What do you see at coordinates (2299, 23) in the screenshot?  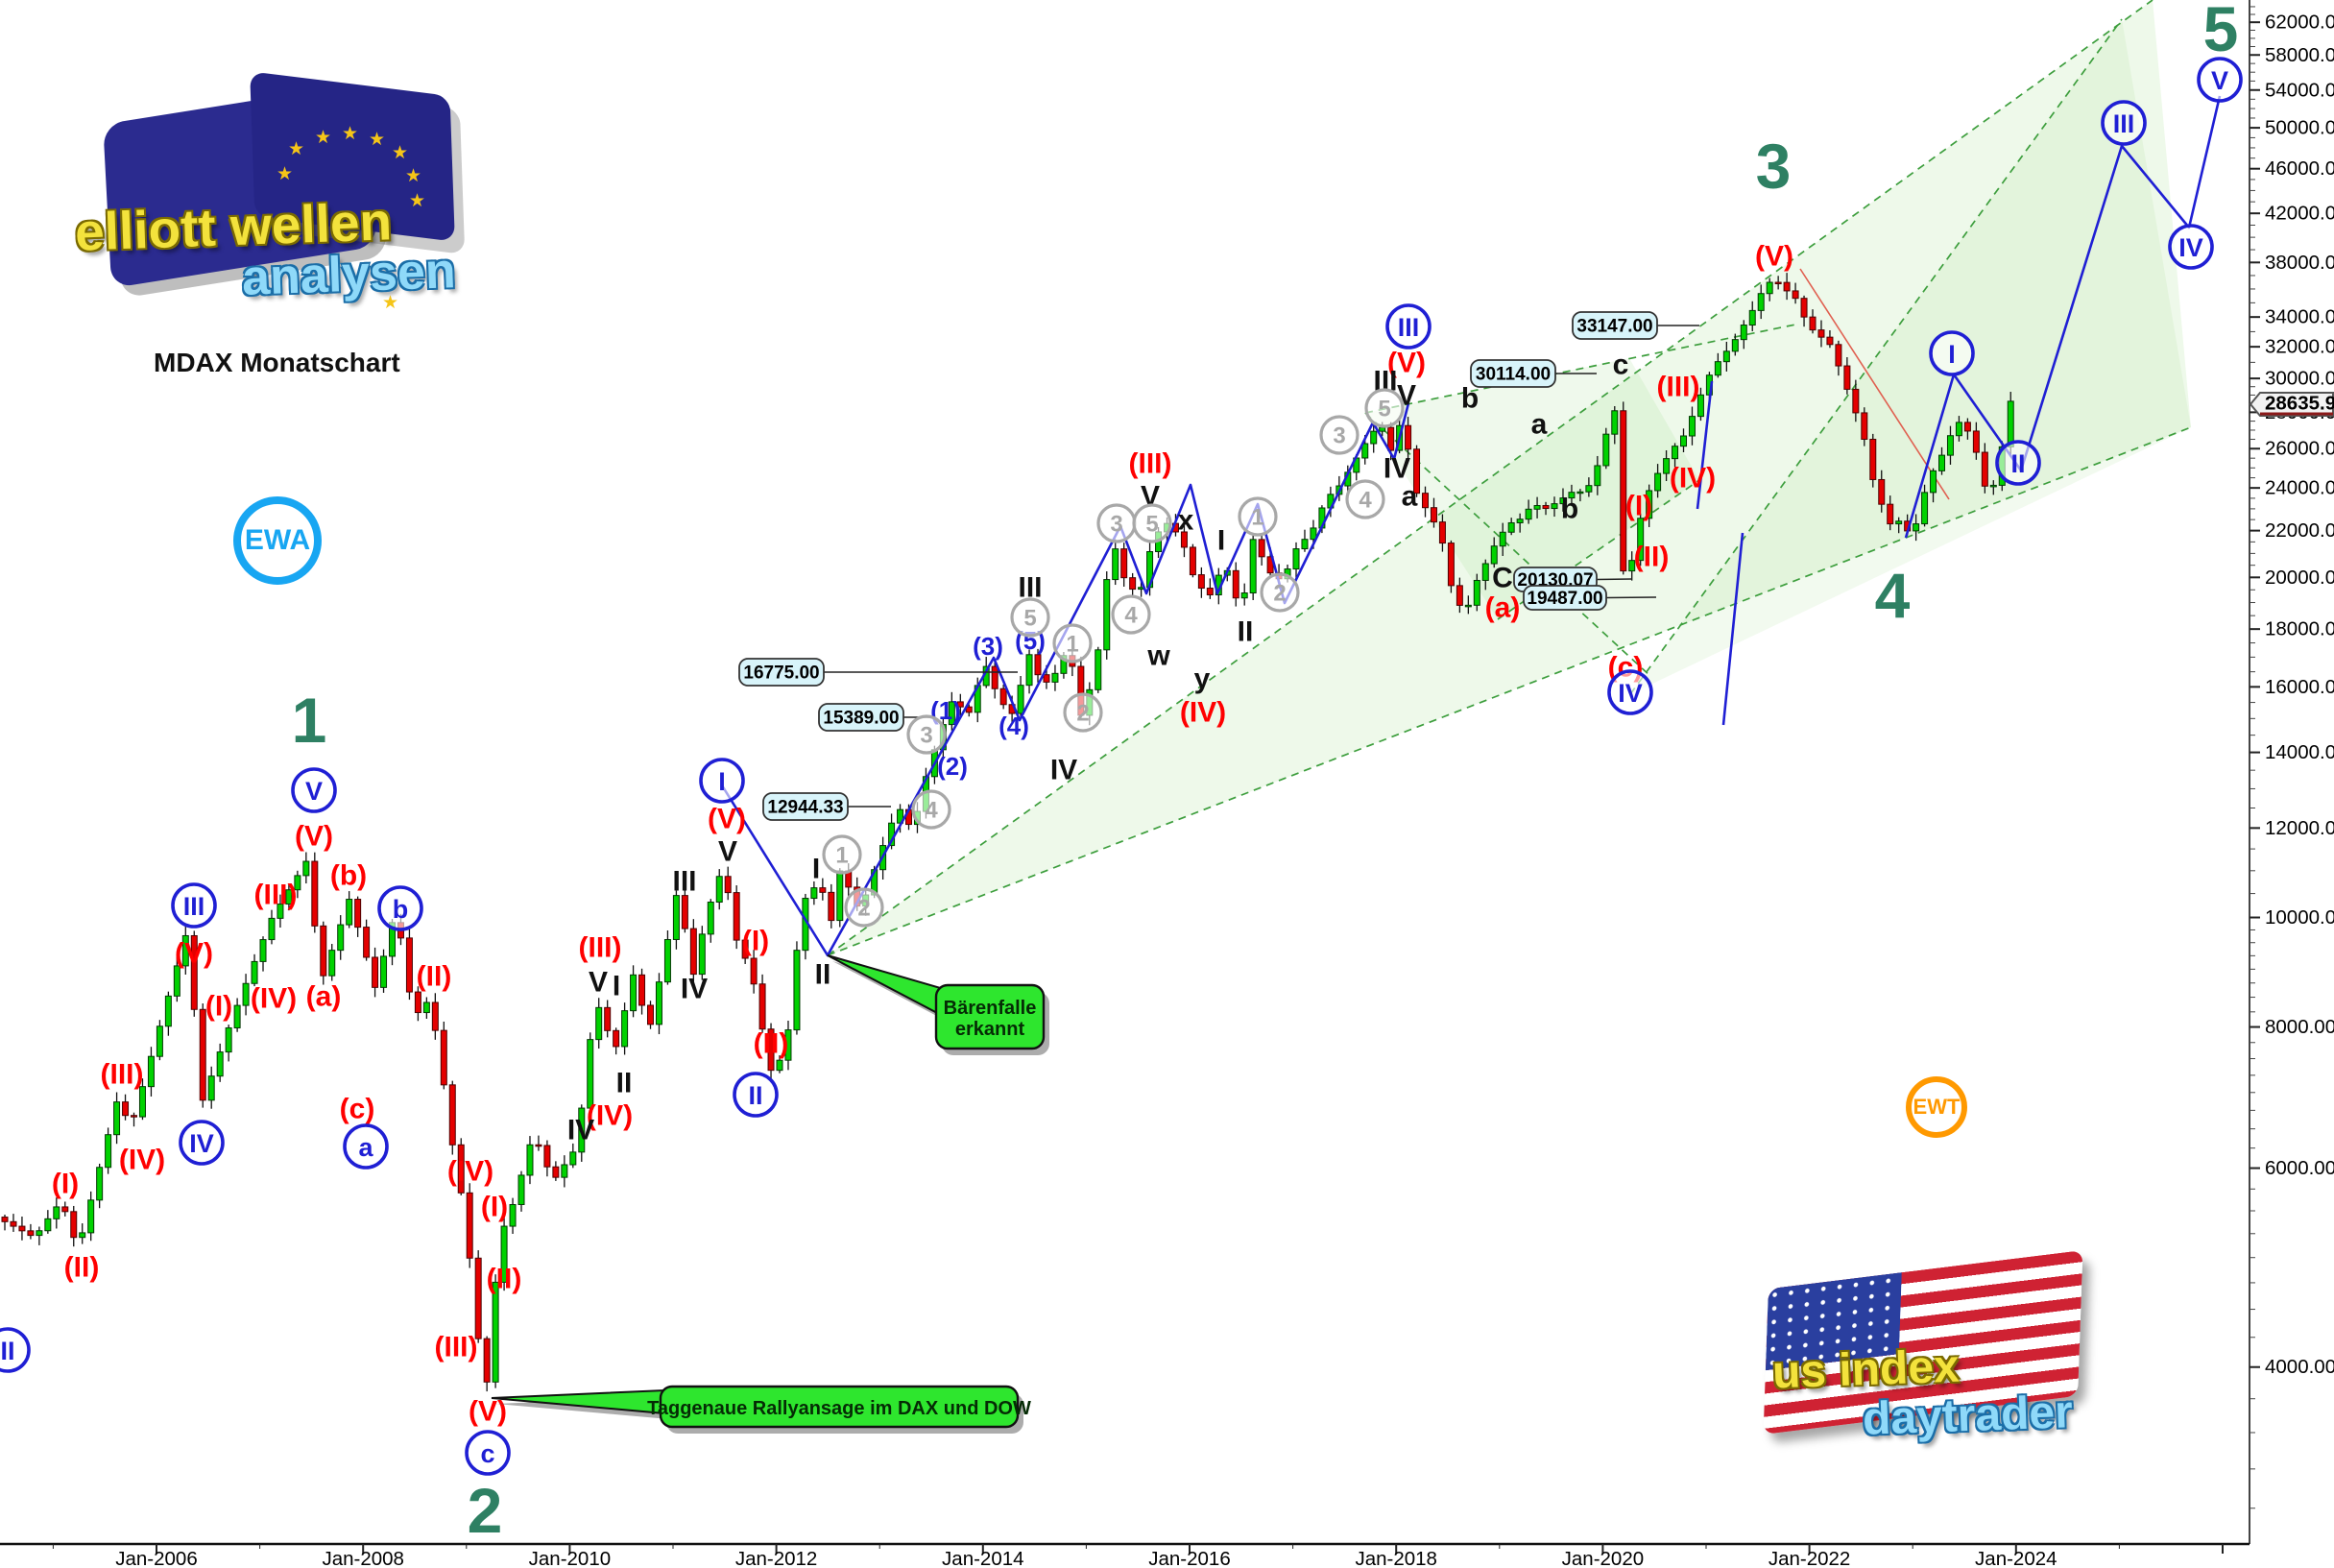 I see `y-axis-tick-label: 62000.00` at bounding box center [2299, 23].